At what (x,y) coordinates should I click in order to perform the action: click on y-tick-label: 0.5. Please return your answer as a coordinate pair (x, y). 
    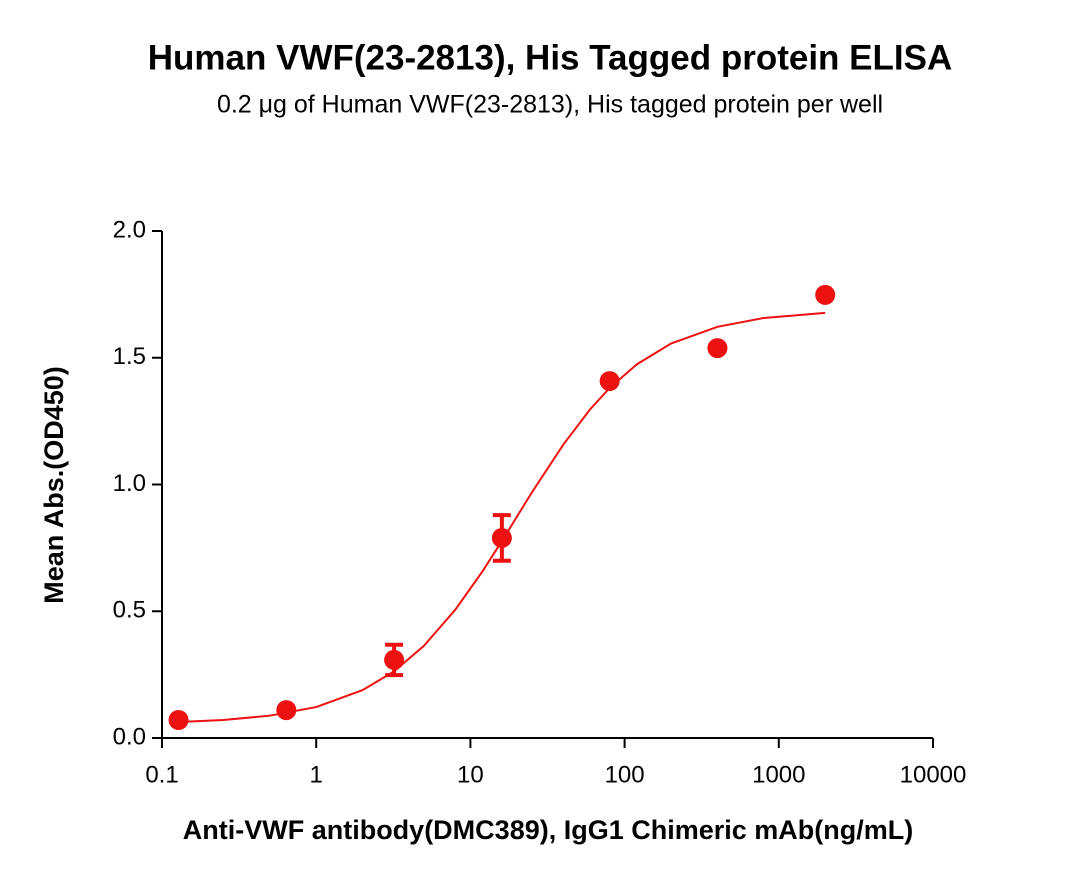
    Looking at the image, I should click on (129, 610).